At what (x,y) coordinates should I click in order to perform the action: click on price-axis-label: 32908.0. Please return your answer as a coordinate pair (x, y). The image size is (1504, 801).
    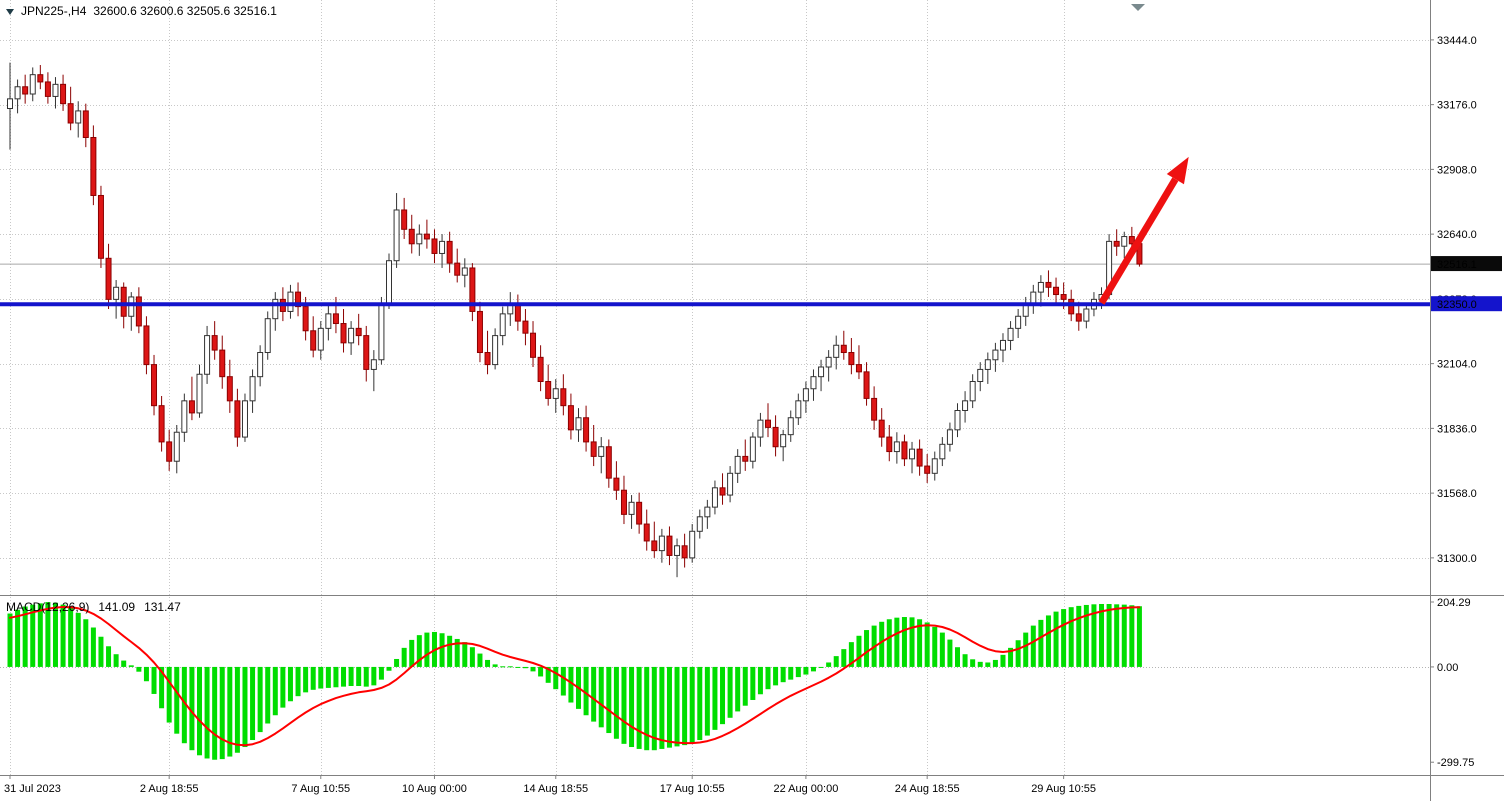
    Looking at the image, I should click on (1457, 170).